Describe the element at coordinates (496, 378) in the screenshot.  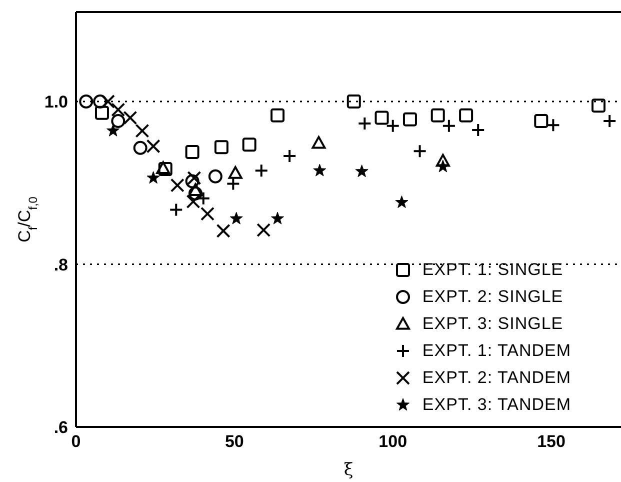
I see `legend-label: EXPT. 2: TANDEM` at that location.